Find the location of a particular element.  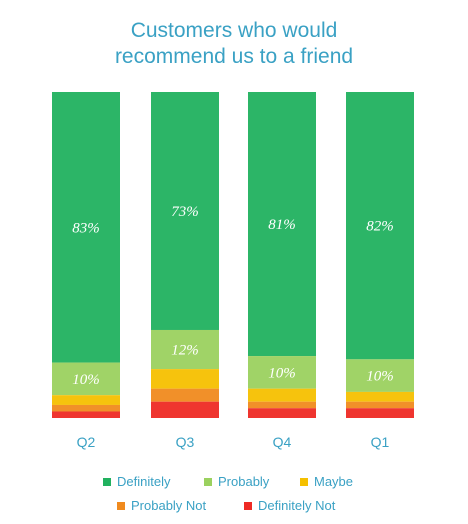

bar-segment-q1-probably-not is located at coordinates (380, 405).